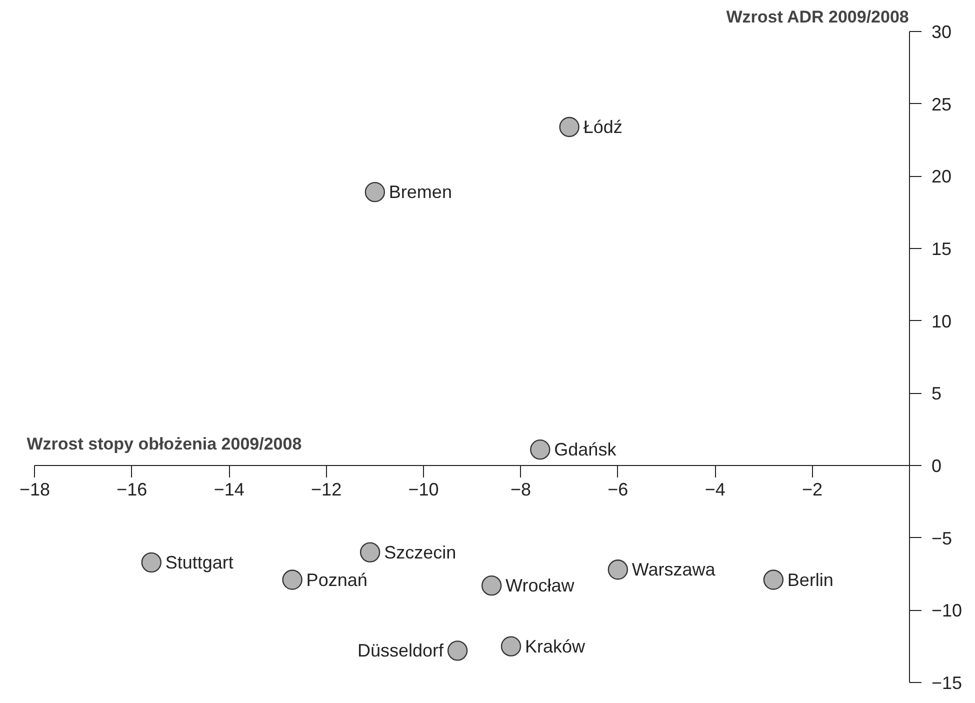 This screenshot has height=703, width=975. What do you see at coordinates (337, 580) in the screenshot?
I see `annotation: Poznań` at bounding box center [337, 580].